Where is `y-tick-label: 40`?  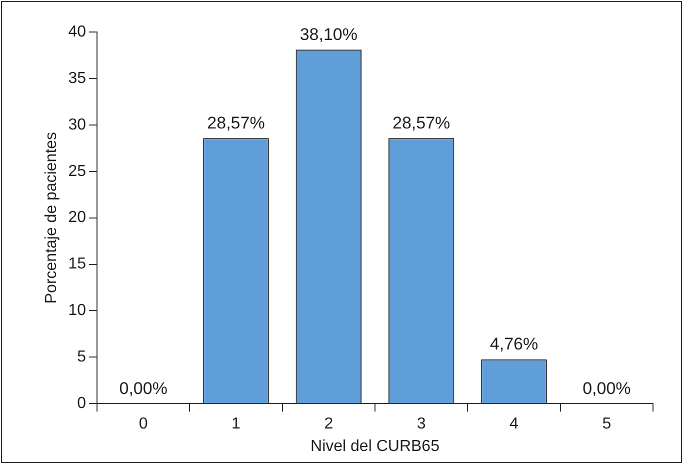 y-tick-label: 40 is located at coordinates (77, 31).